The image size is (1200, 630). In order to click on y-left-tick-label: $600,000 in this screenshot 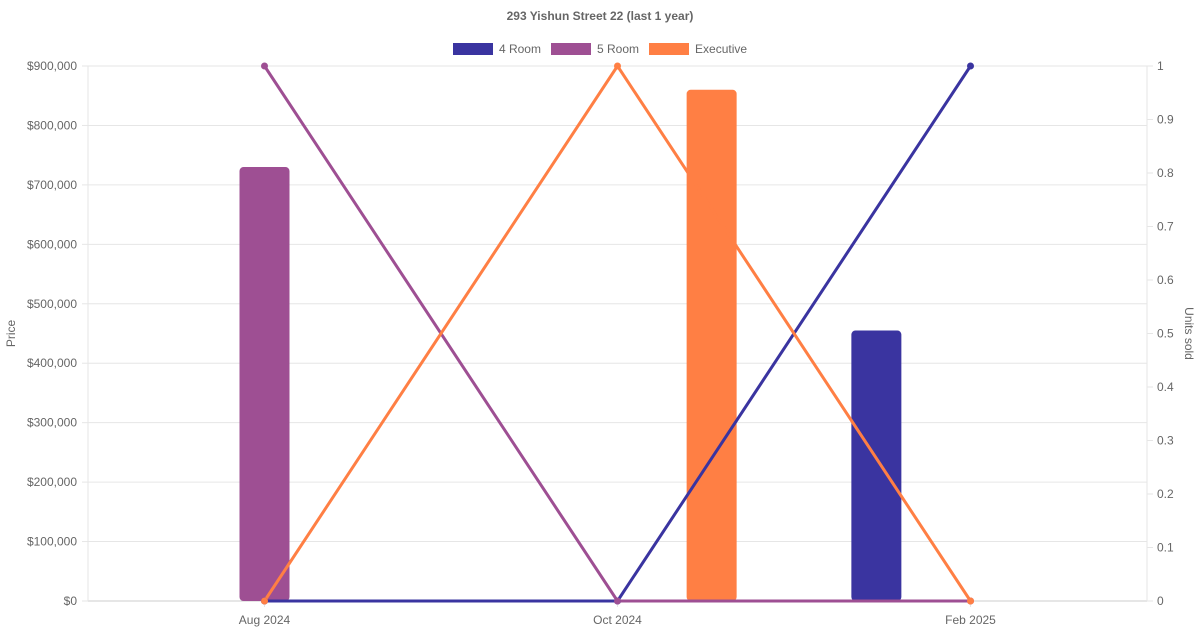, I will do `click(52, 244)`.